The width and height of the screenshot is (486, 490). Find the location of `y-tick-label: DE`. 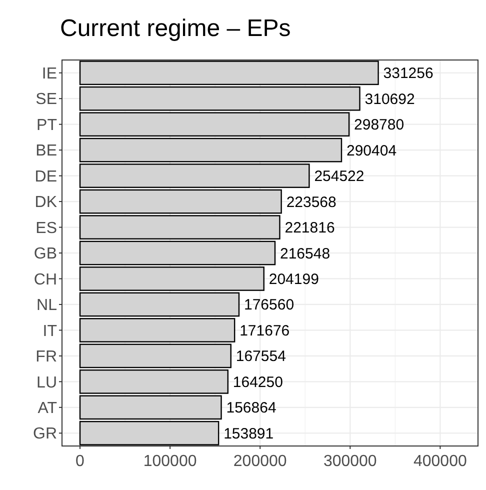

y-tick-label: DE is located at coordinates (45, 177).